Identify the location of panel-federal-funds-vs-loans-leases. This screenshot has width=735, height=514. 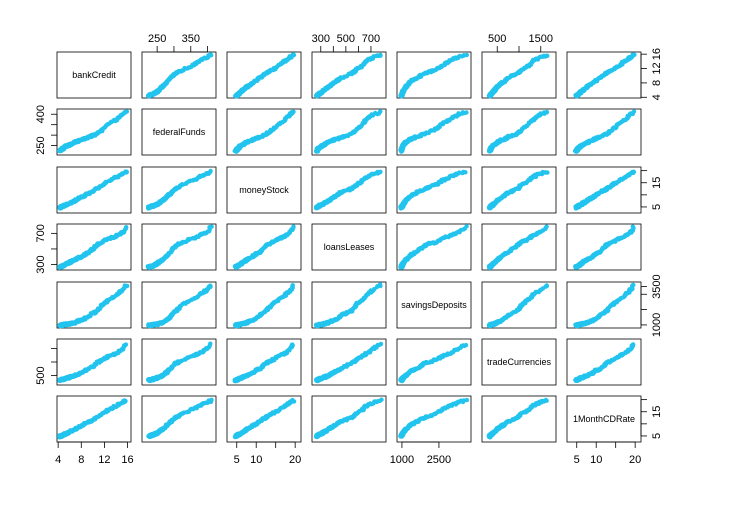
(349, 132).